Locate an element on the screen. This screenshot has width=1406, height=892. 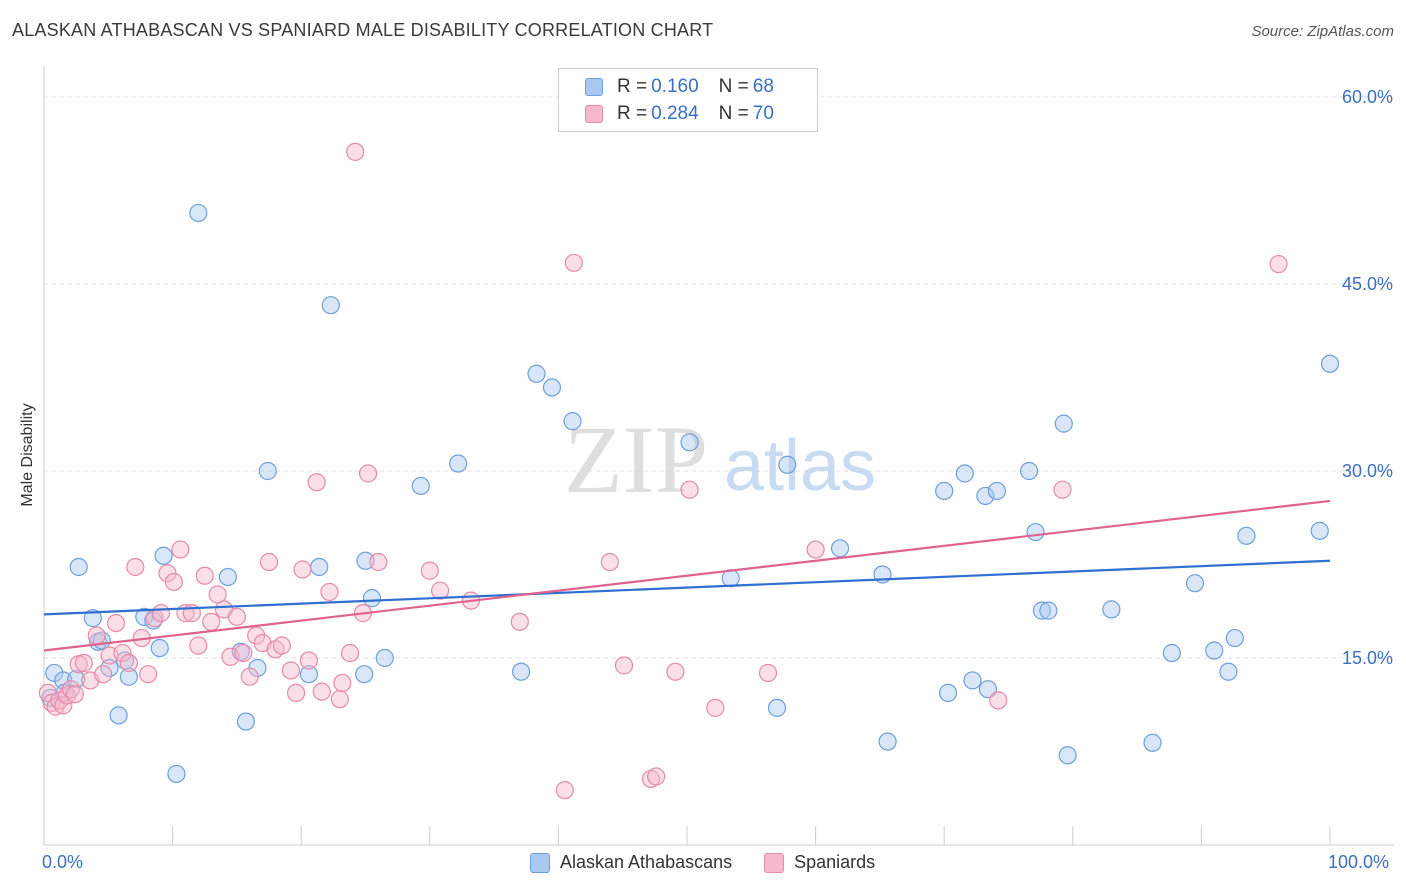
y-tick-label: 60.0% is located at coordinates (1367, 97).